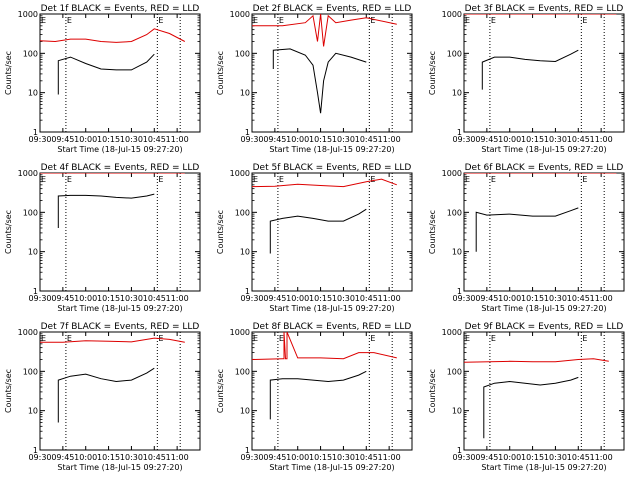 This screenshot has height=480, width=640. Describe the element at coordinates (544, 9) in the screenshot. I see `chart-title: Det 3f BLACK = Events, RED = LLD` at that location.